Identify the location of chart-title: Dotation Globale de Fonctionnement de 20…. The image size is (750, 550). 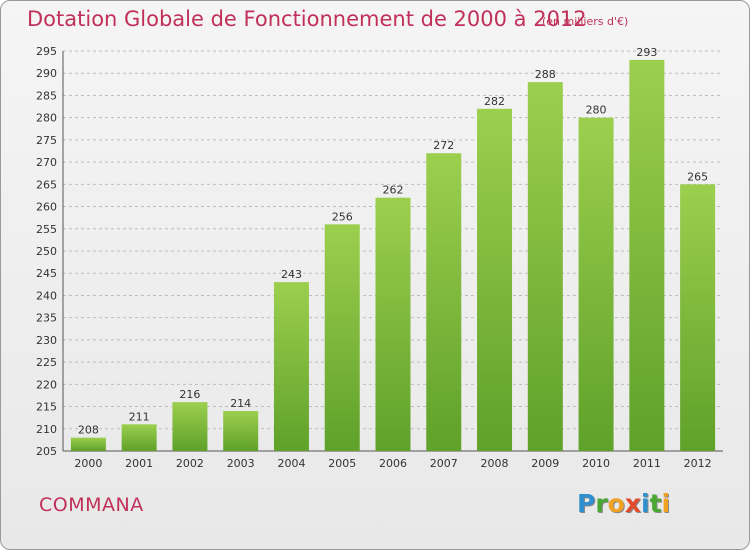
(307, 19).